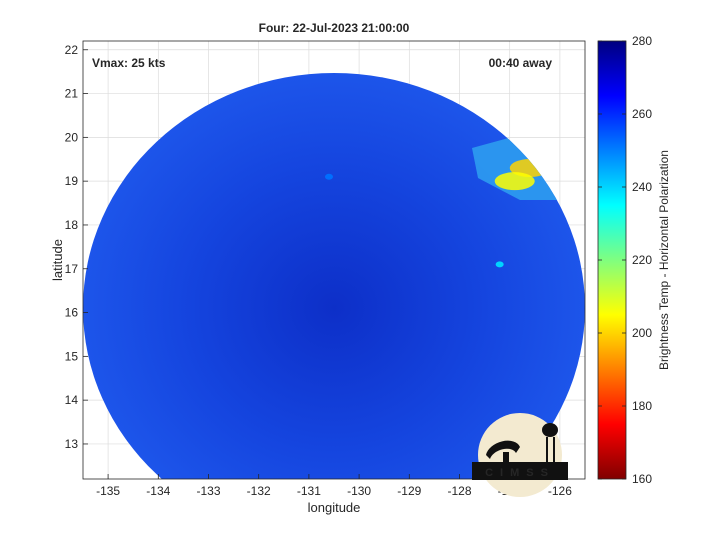 Image resolution: width=720 pixels, height=540 pixels. What do you see at coordinates (72, 50) in the screenshot?
I see `y-tick-label: 22` at bounding box center [72, 50].